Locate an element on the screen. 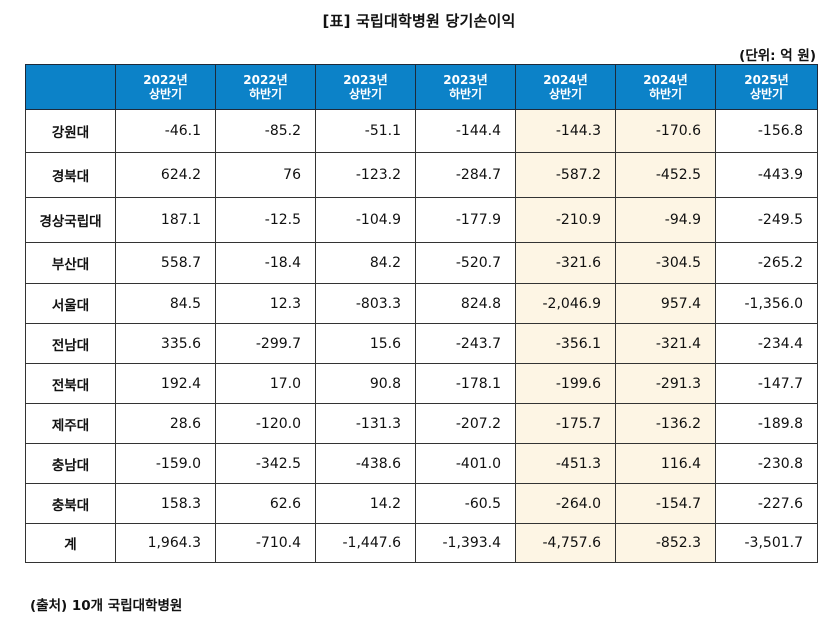  value-cell: -451.3 is located at coordinates (565, 463).